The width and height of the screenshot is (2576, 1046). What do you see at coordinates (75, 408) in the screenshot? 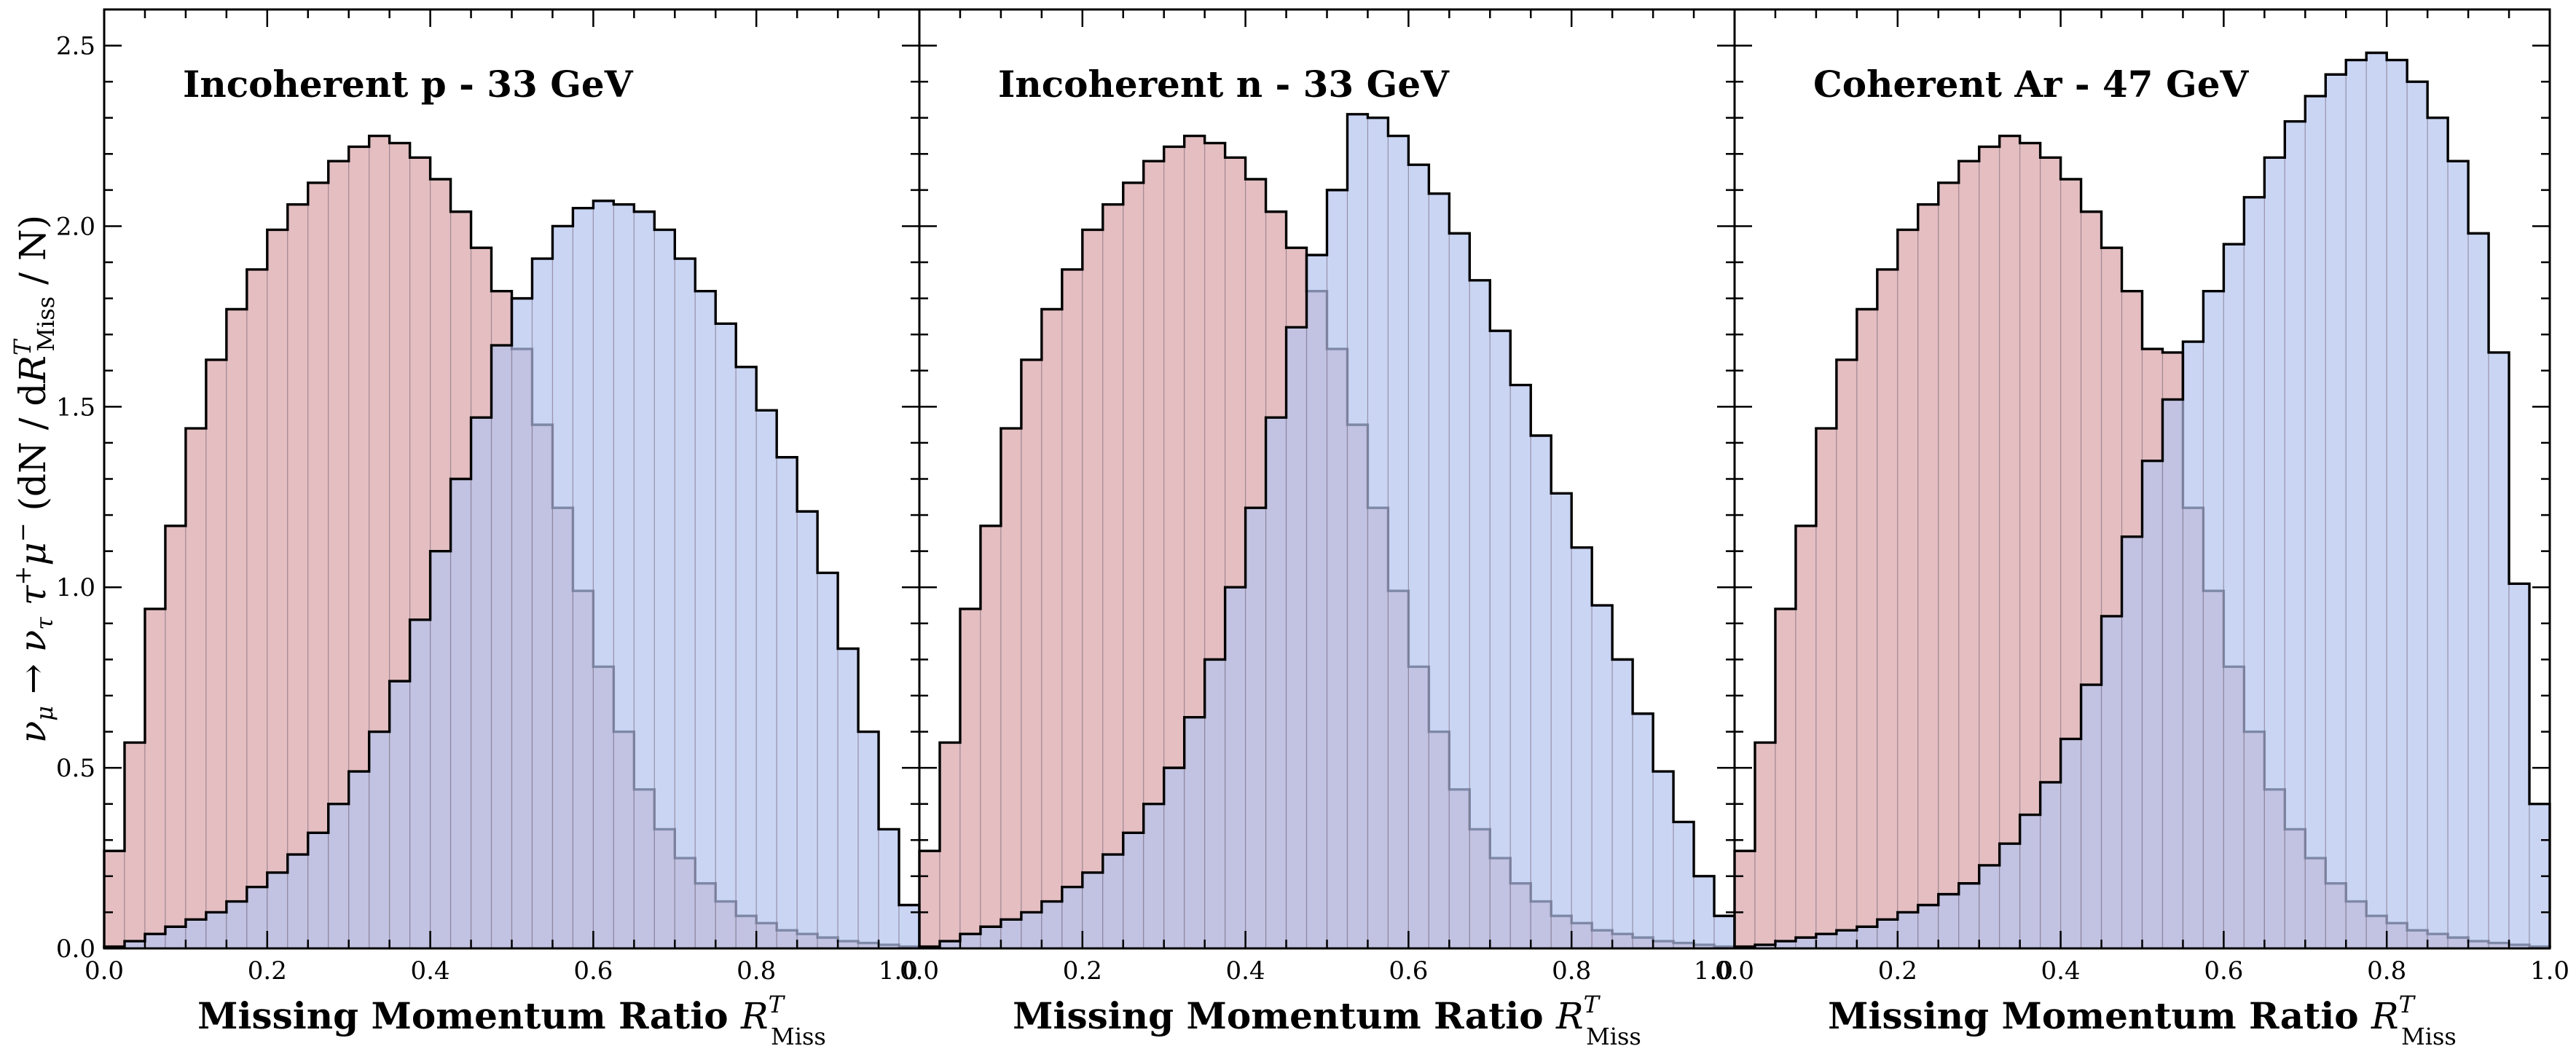
I see `y-tick-label: 1.5` at bounding box center [75, 408].